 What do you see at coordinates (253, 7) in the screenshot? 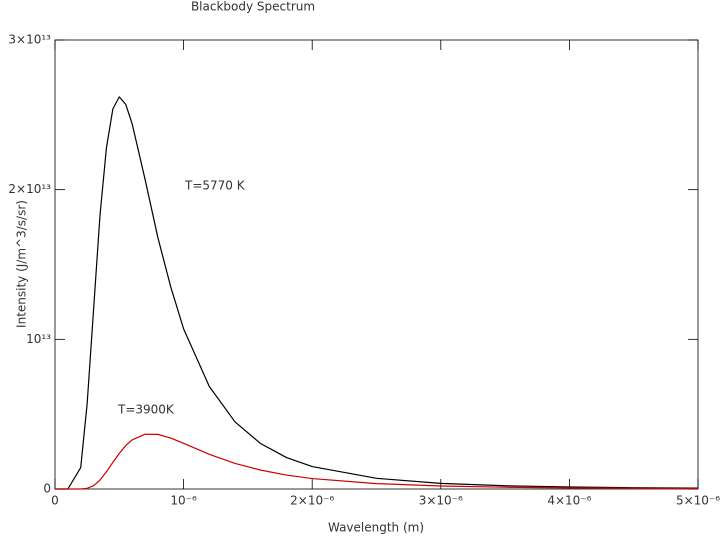
I see `chart-title: Blackbody Spectrum` at bounding box center [253, 7].